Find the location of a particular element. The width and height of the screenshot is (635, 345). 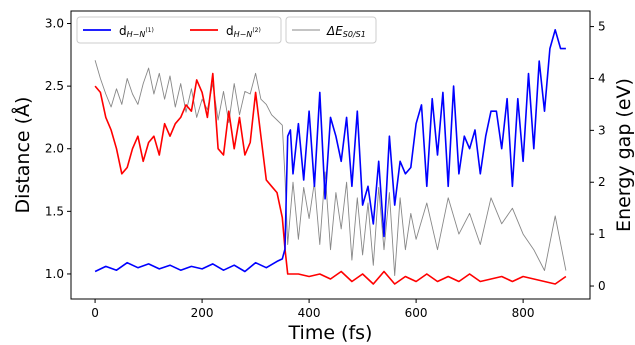

y-axis-title-right: Energy gap (eV) is located at coordinates (624, 155).